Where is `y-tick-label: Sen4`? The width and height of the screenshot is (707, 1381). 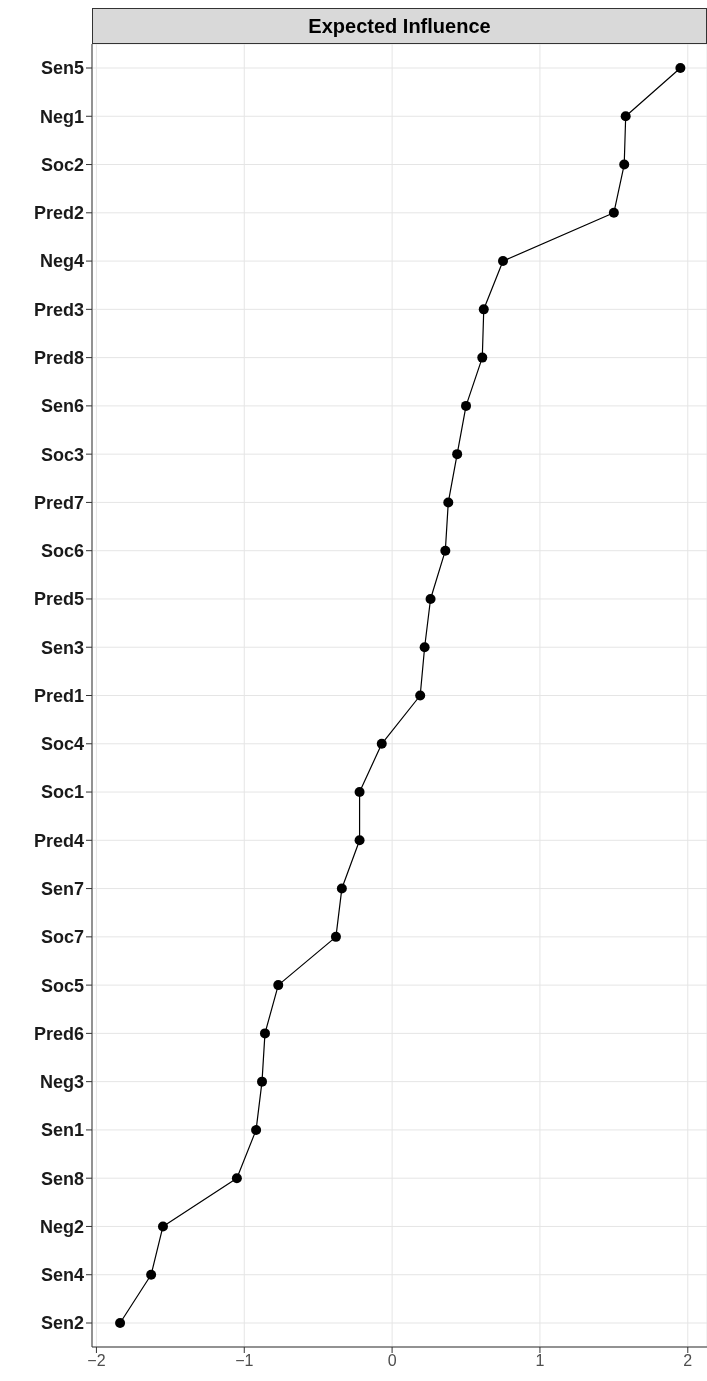 y-tick-label: Sen4 is located at coordinates (62, 1275).